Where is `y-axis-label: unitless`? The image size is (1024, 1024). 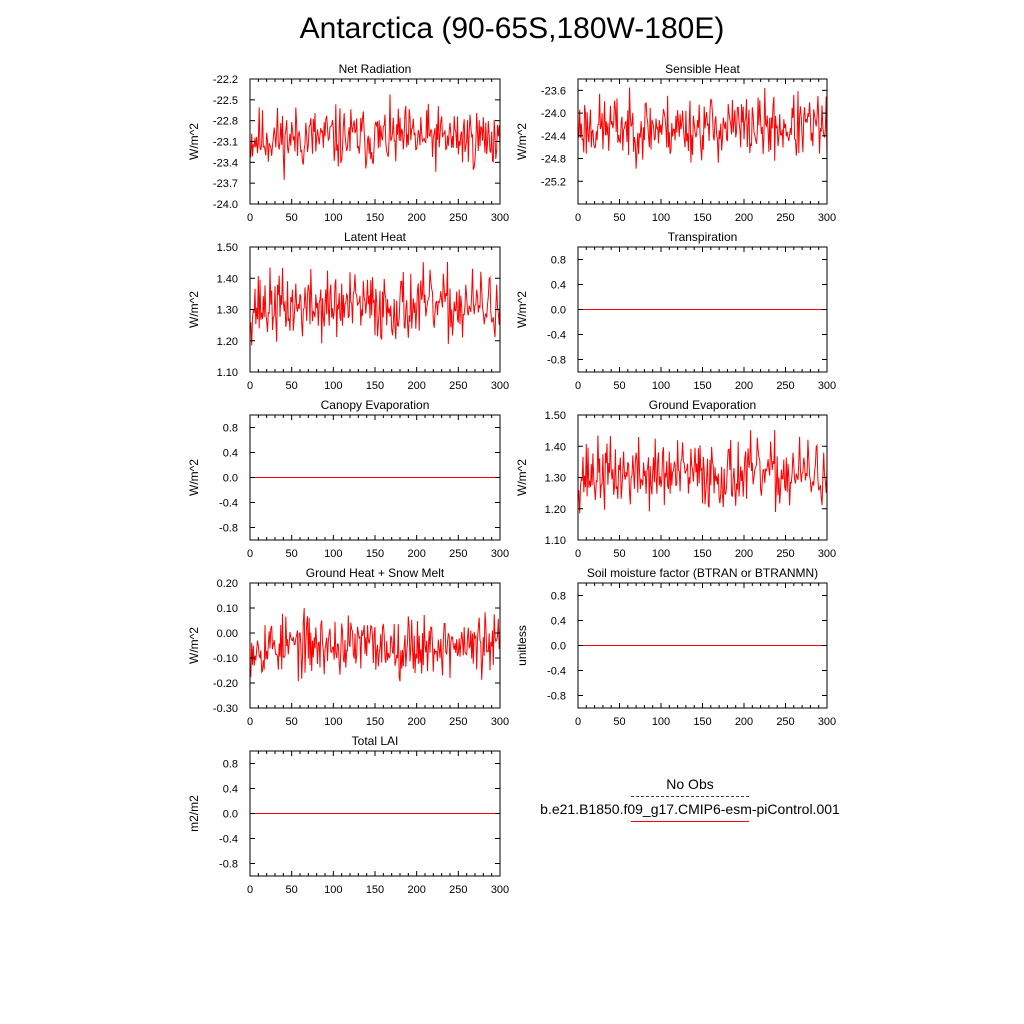 y-axis-label: unitless is located at coordinates (522, 645).